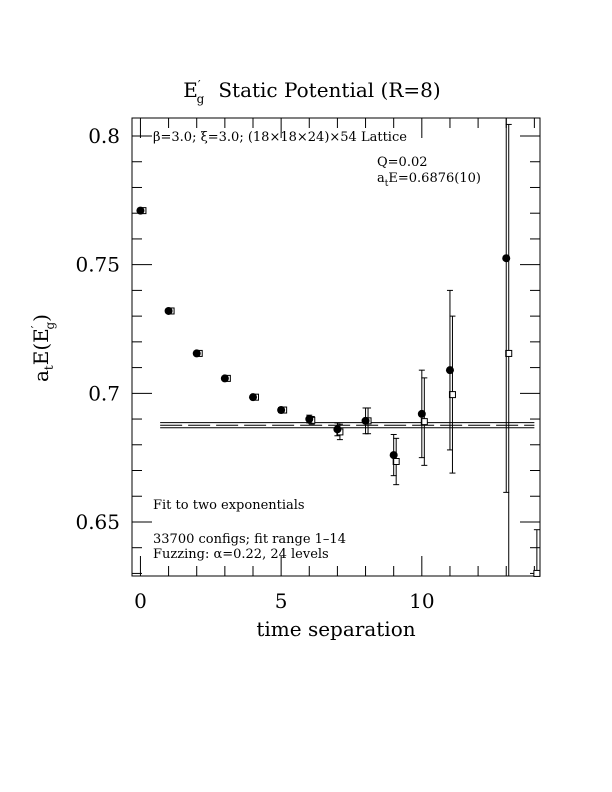  Describe the element at coordinates (421, 601) in the screenshot. I see `x-tick-label: 10` at that location.